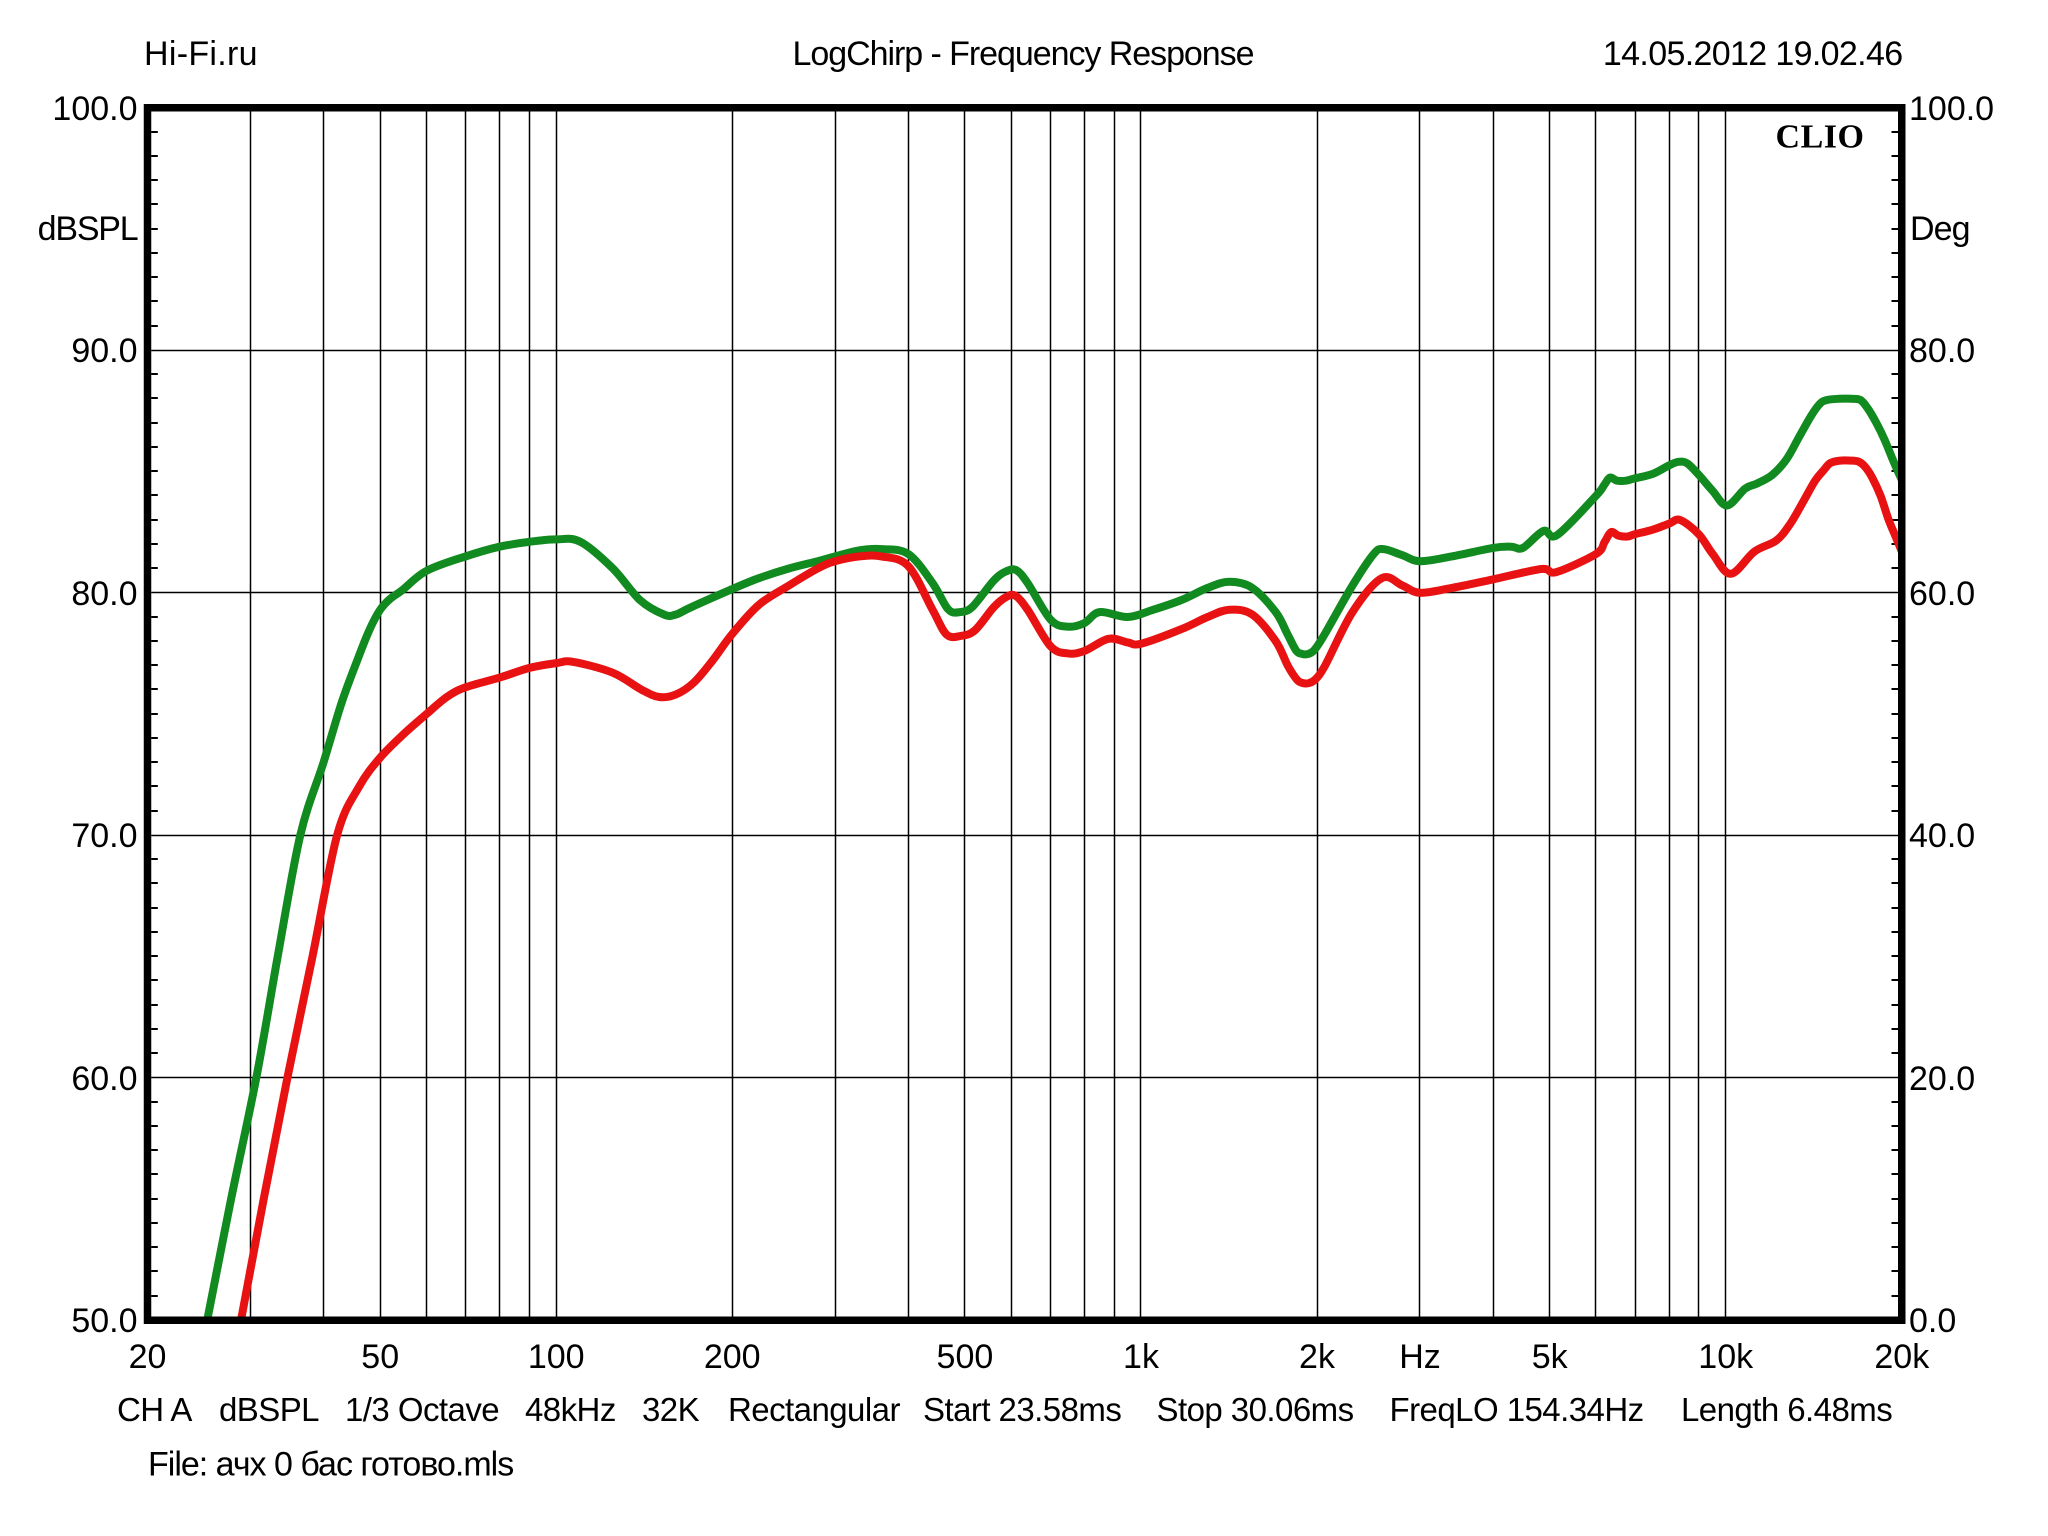 The width and height of the screenshot is (2048, 1536). What do you see at coordinates (422, 1409) in the screenshot?
I see `svg-text: 1/3 Octave` at bounding box center [422, 1409].